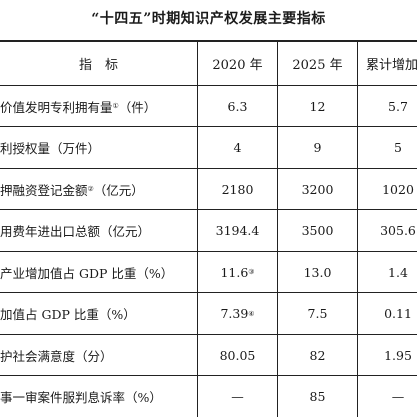 The width and height of the screenshot is (417, 417). I want to click on value-2020: 6.3, so click(237, 106).